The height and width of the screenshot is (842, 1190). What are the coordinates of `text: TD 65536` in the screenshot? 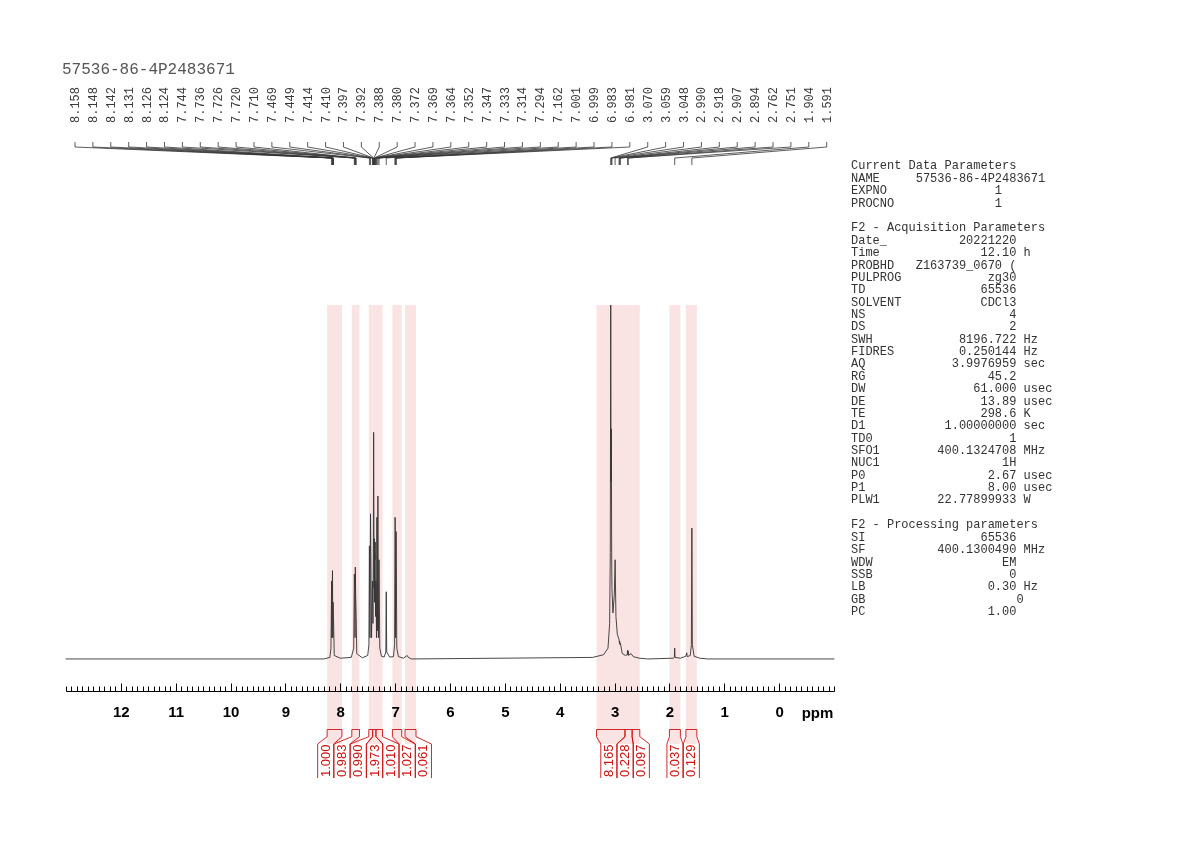 It's located at (934, 290).